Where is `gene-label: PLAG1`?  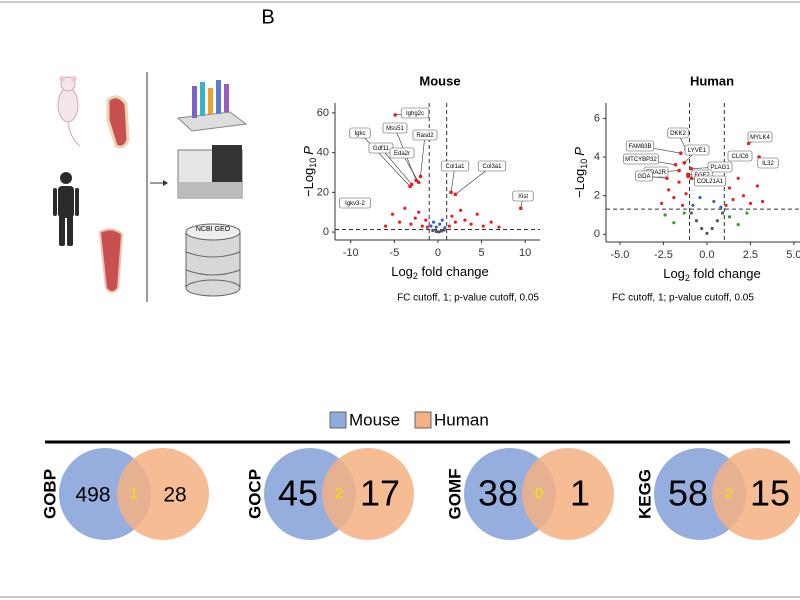
gene-label: PLAG1 is located at coordinates (720, 168).